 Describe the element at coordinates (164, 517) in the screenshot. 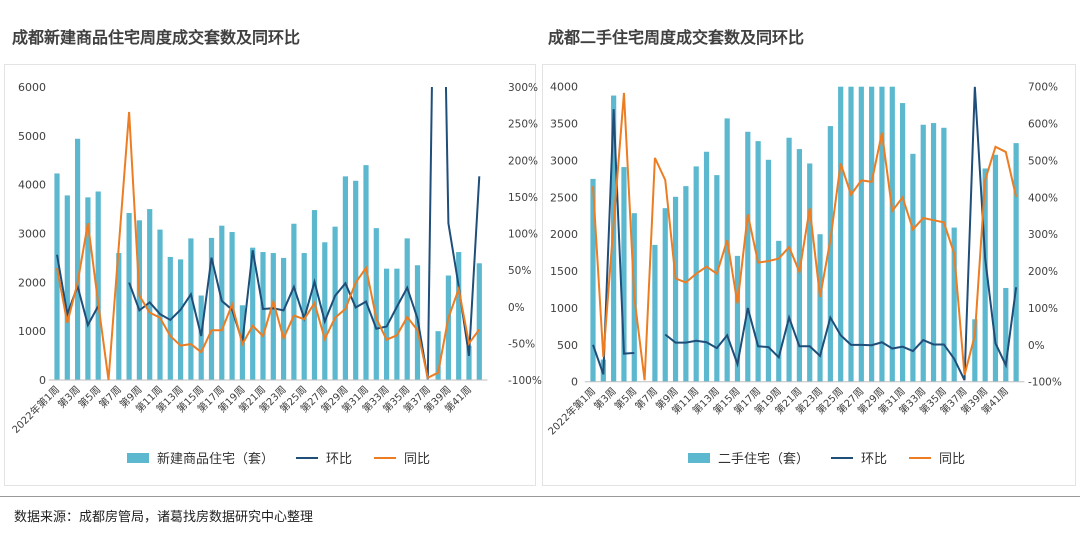

I see `data-source-note: 数据来源：成都房管局，诸葛找房数据研究中心整理` at that location.